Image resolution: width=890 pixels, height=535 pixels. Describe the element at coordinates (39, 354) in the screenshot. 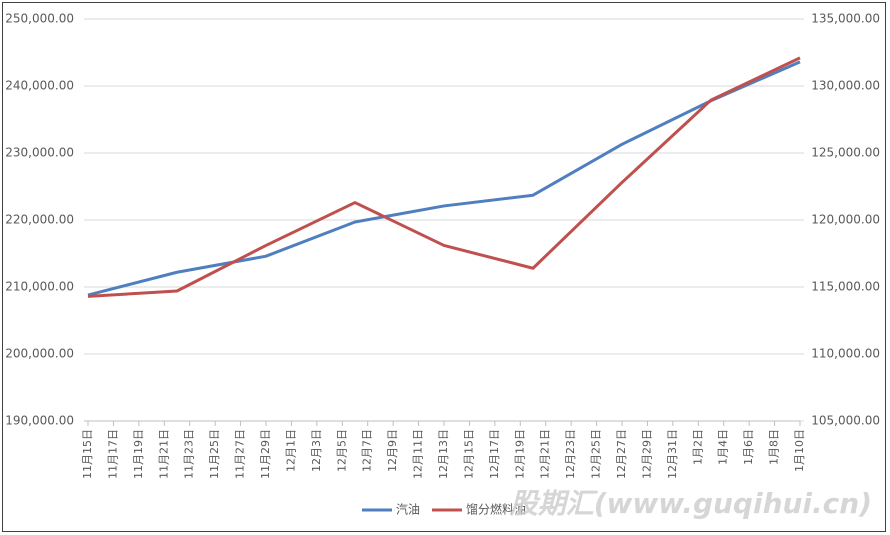

I see `y-tick-label: 200,000.00` at that location.